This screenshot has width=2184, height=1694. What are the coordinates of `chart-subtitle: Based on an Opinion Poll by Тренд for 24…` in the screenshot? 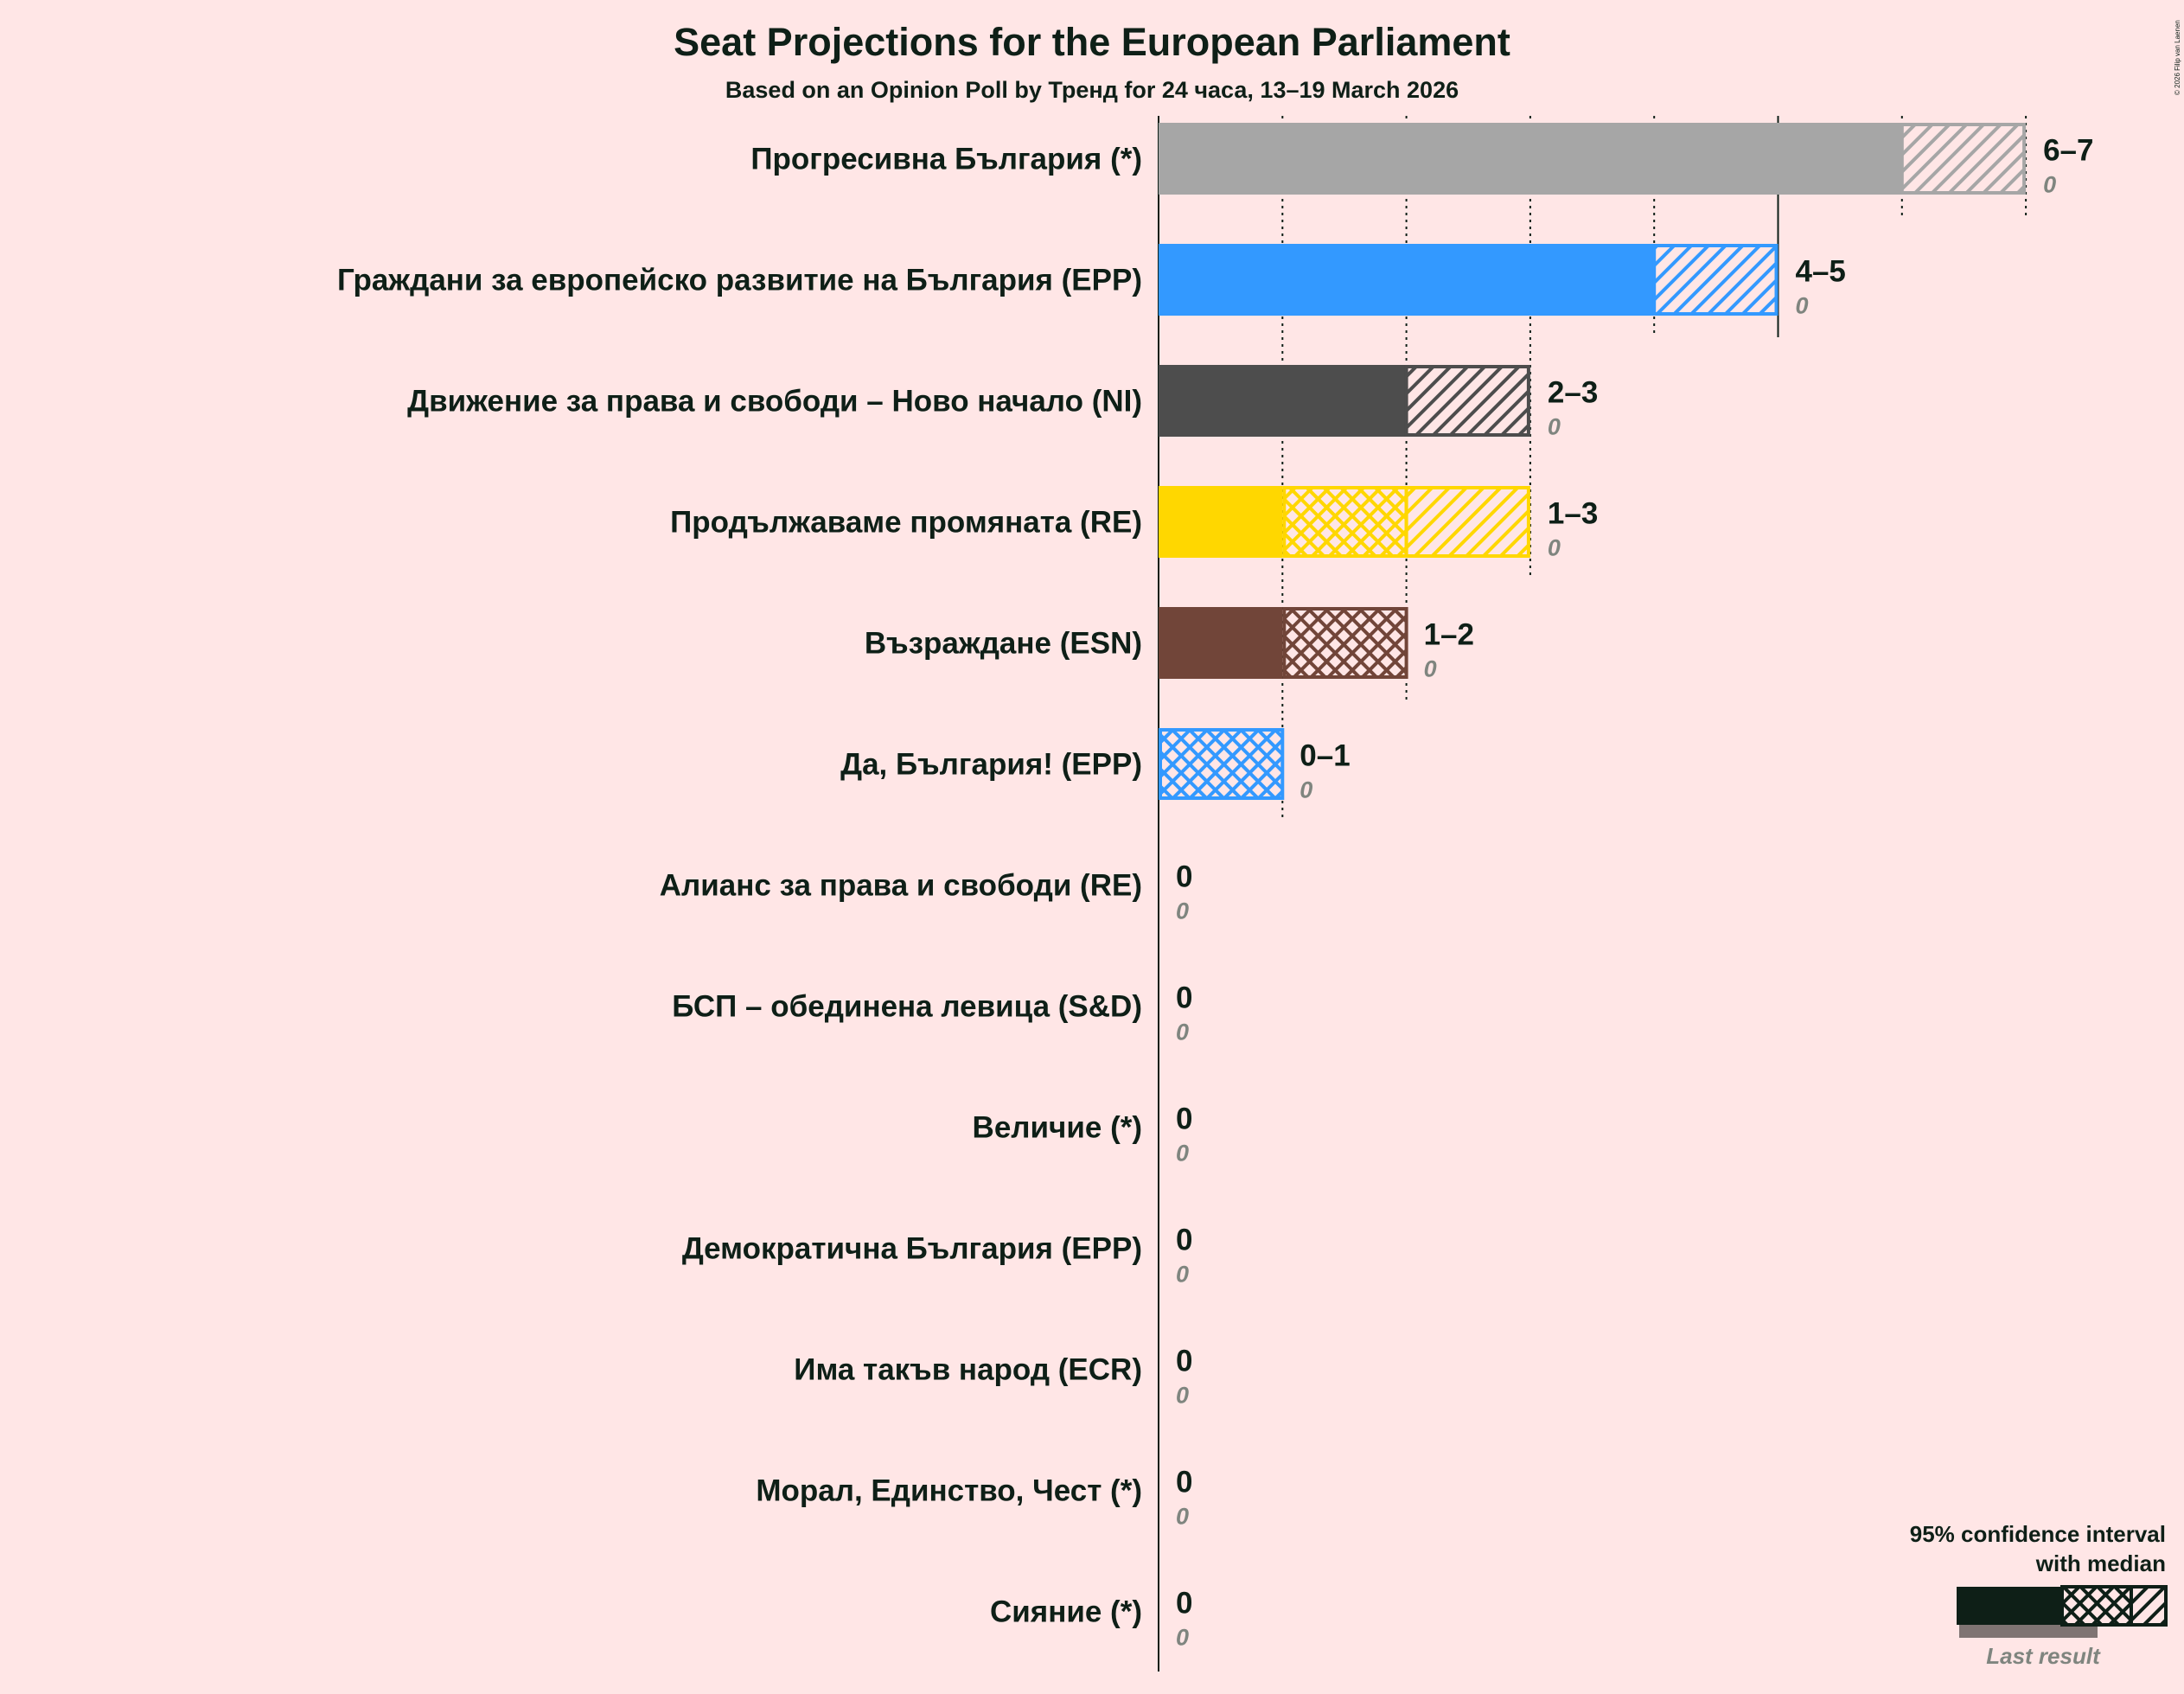 It's located at (1092, 90).